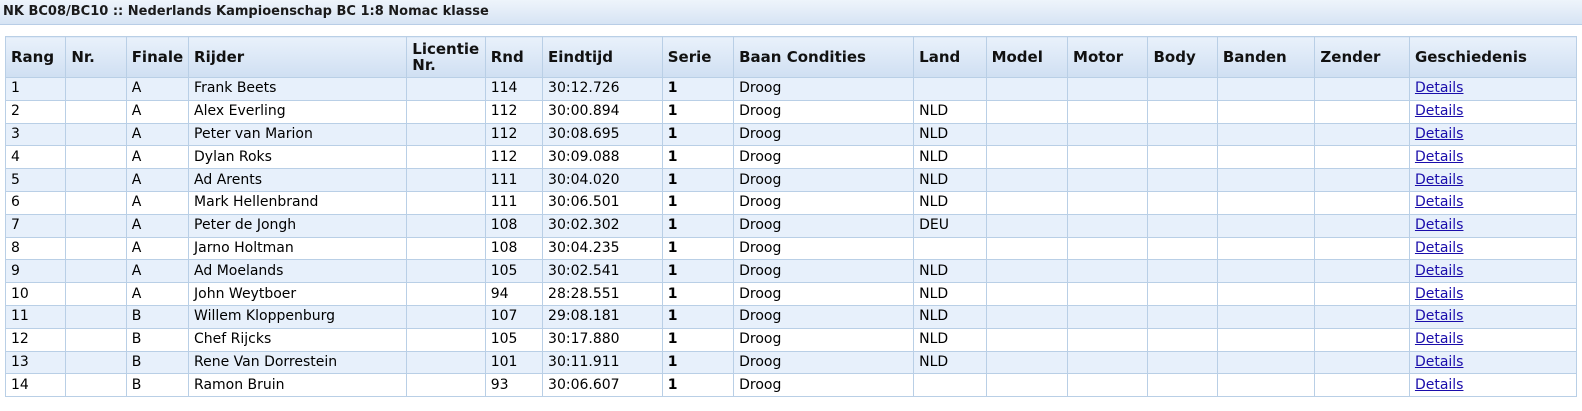  Describe the element at coordinates (602, 271) in the screenshot. I see `eindtijd-cell: 30:02.541` at that location.